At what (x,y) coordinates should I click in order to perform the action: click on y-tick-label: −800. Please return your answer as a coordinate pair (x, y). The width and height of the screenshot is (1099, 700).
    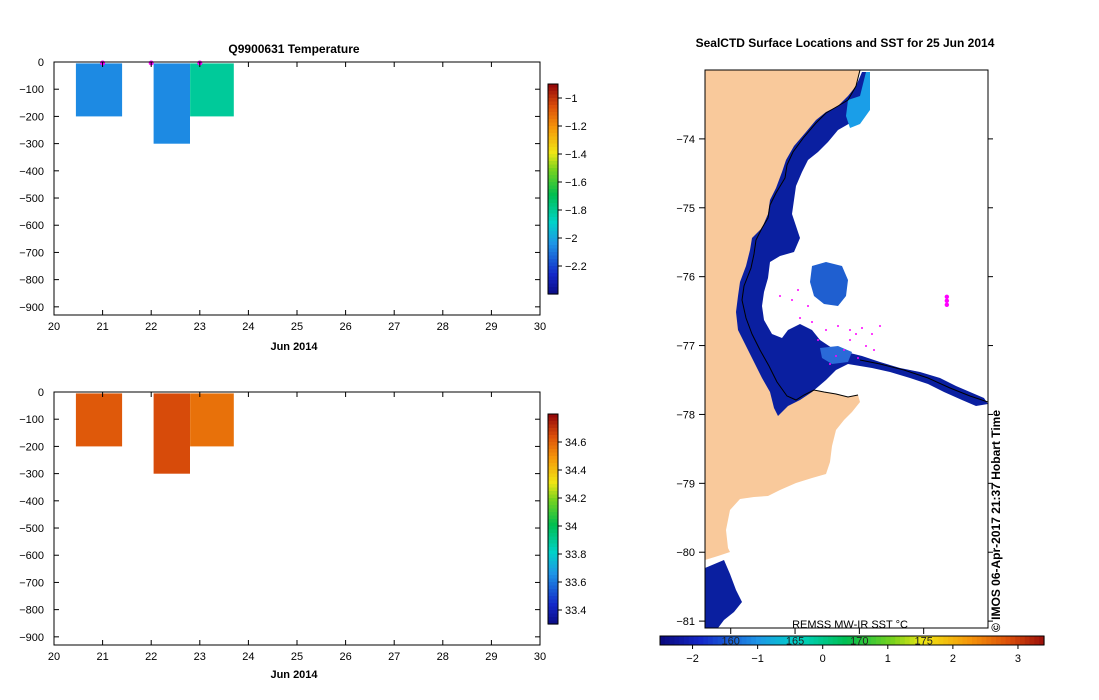
    Looking at the image, I should click on (31, 611).